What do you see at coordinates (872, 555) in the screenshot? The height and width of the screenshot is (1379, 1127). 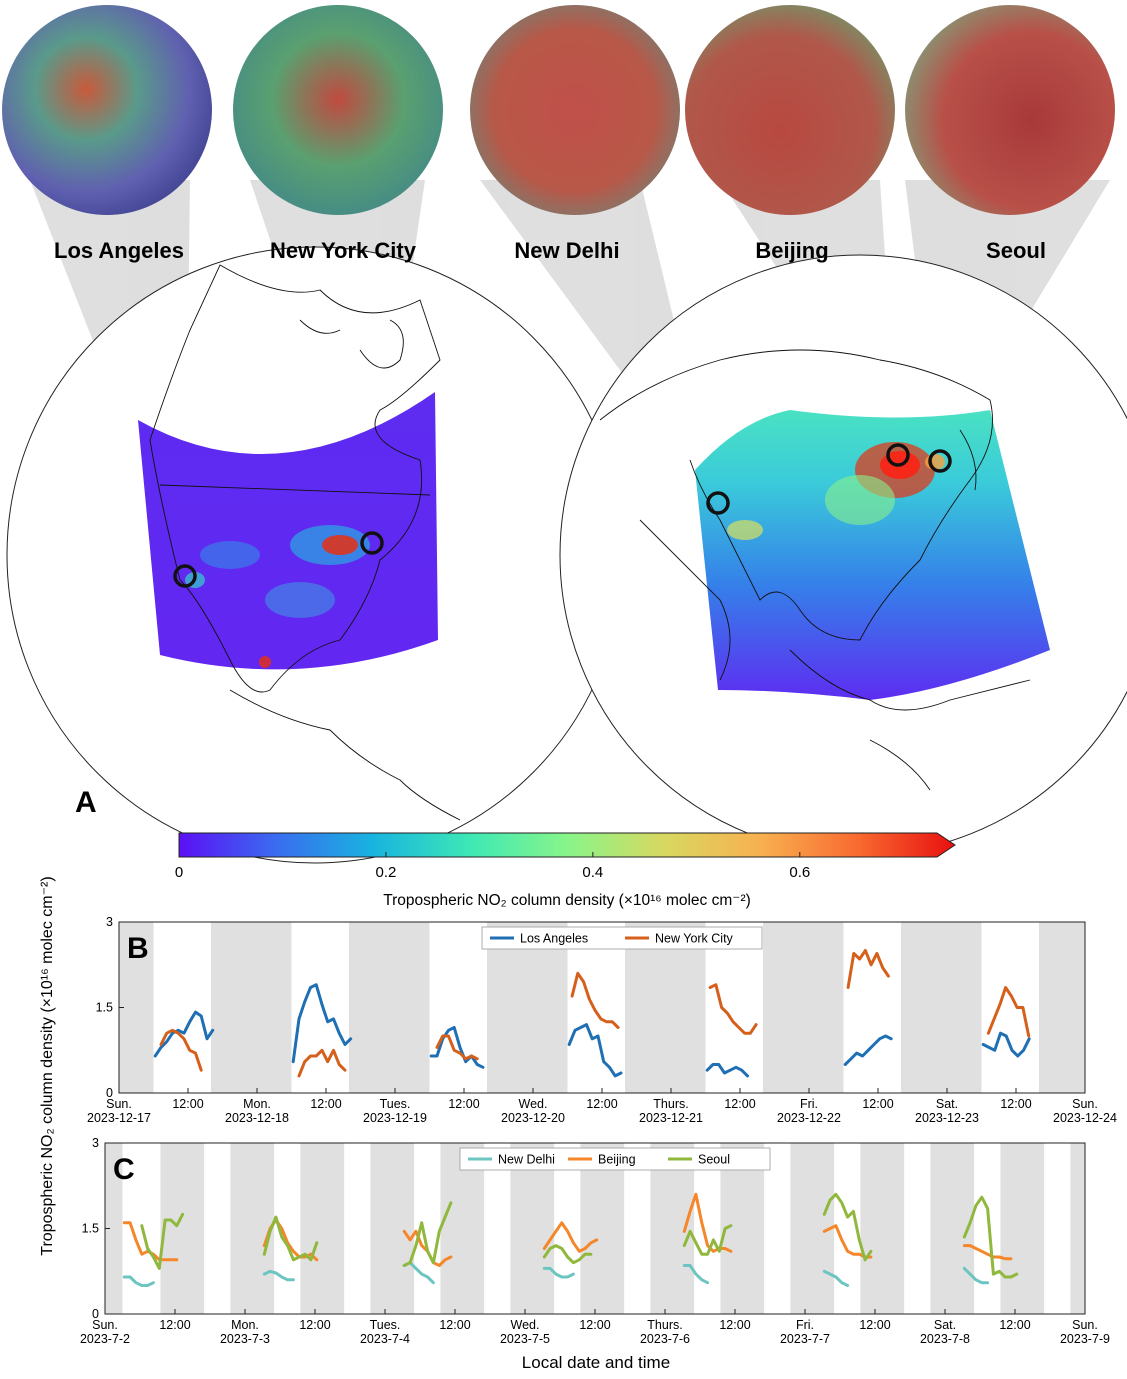 I see `gems-swath-asia` at bounding box center [872, 555].